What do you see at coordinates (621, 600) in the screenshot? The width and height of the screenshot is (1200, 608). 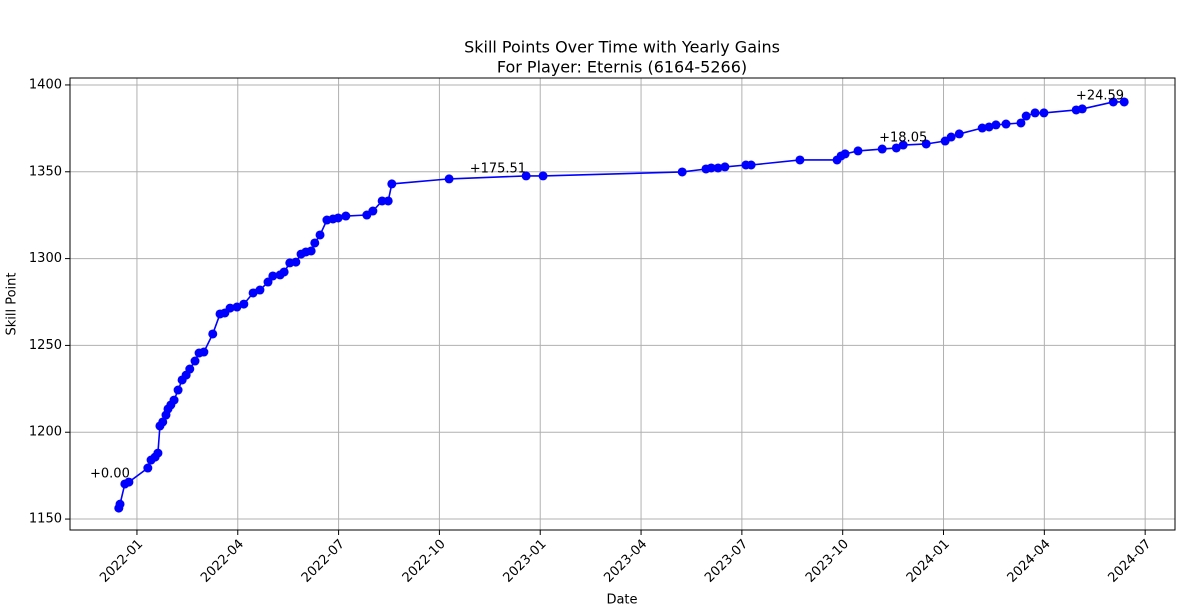 I see `x-axis-label: Date` at bounding box center [621, 600].